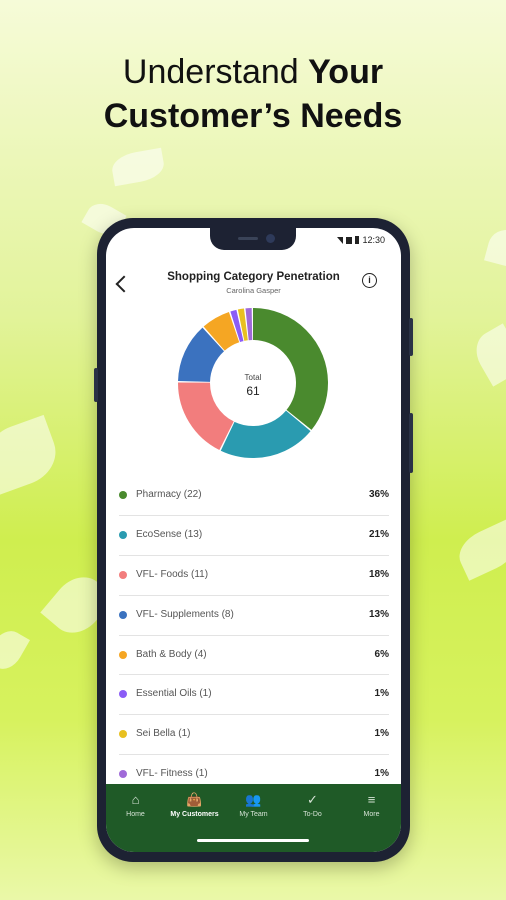  Describe the element at coordinates (349, 240) in the screenshot. I see `signal-icon` at that location.